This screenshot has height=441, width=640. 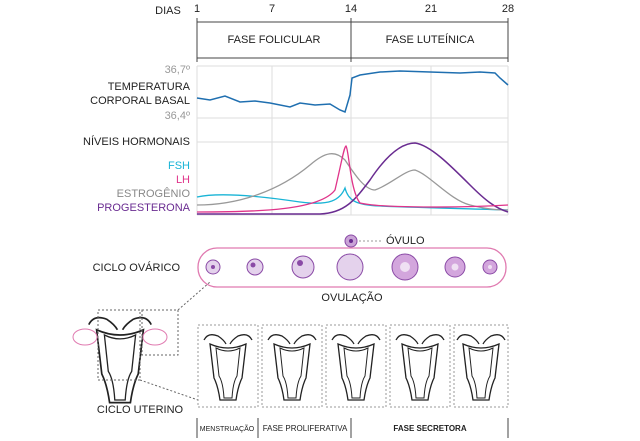 I want to click on phase-box, so click(x=352, y=40).